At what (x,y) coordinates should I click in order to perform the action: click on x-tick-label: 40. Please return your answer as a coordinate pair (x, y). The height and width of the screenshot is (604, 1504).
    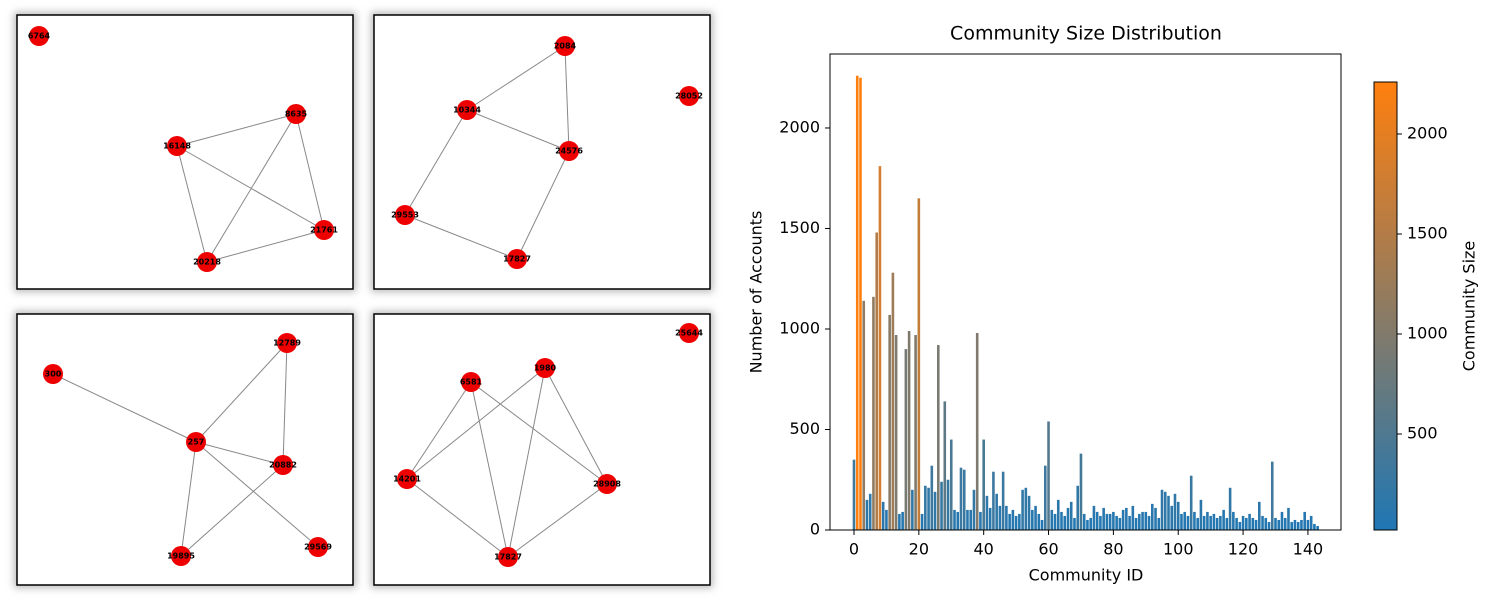
    Looking at the image, I should click on (984, 549).